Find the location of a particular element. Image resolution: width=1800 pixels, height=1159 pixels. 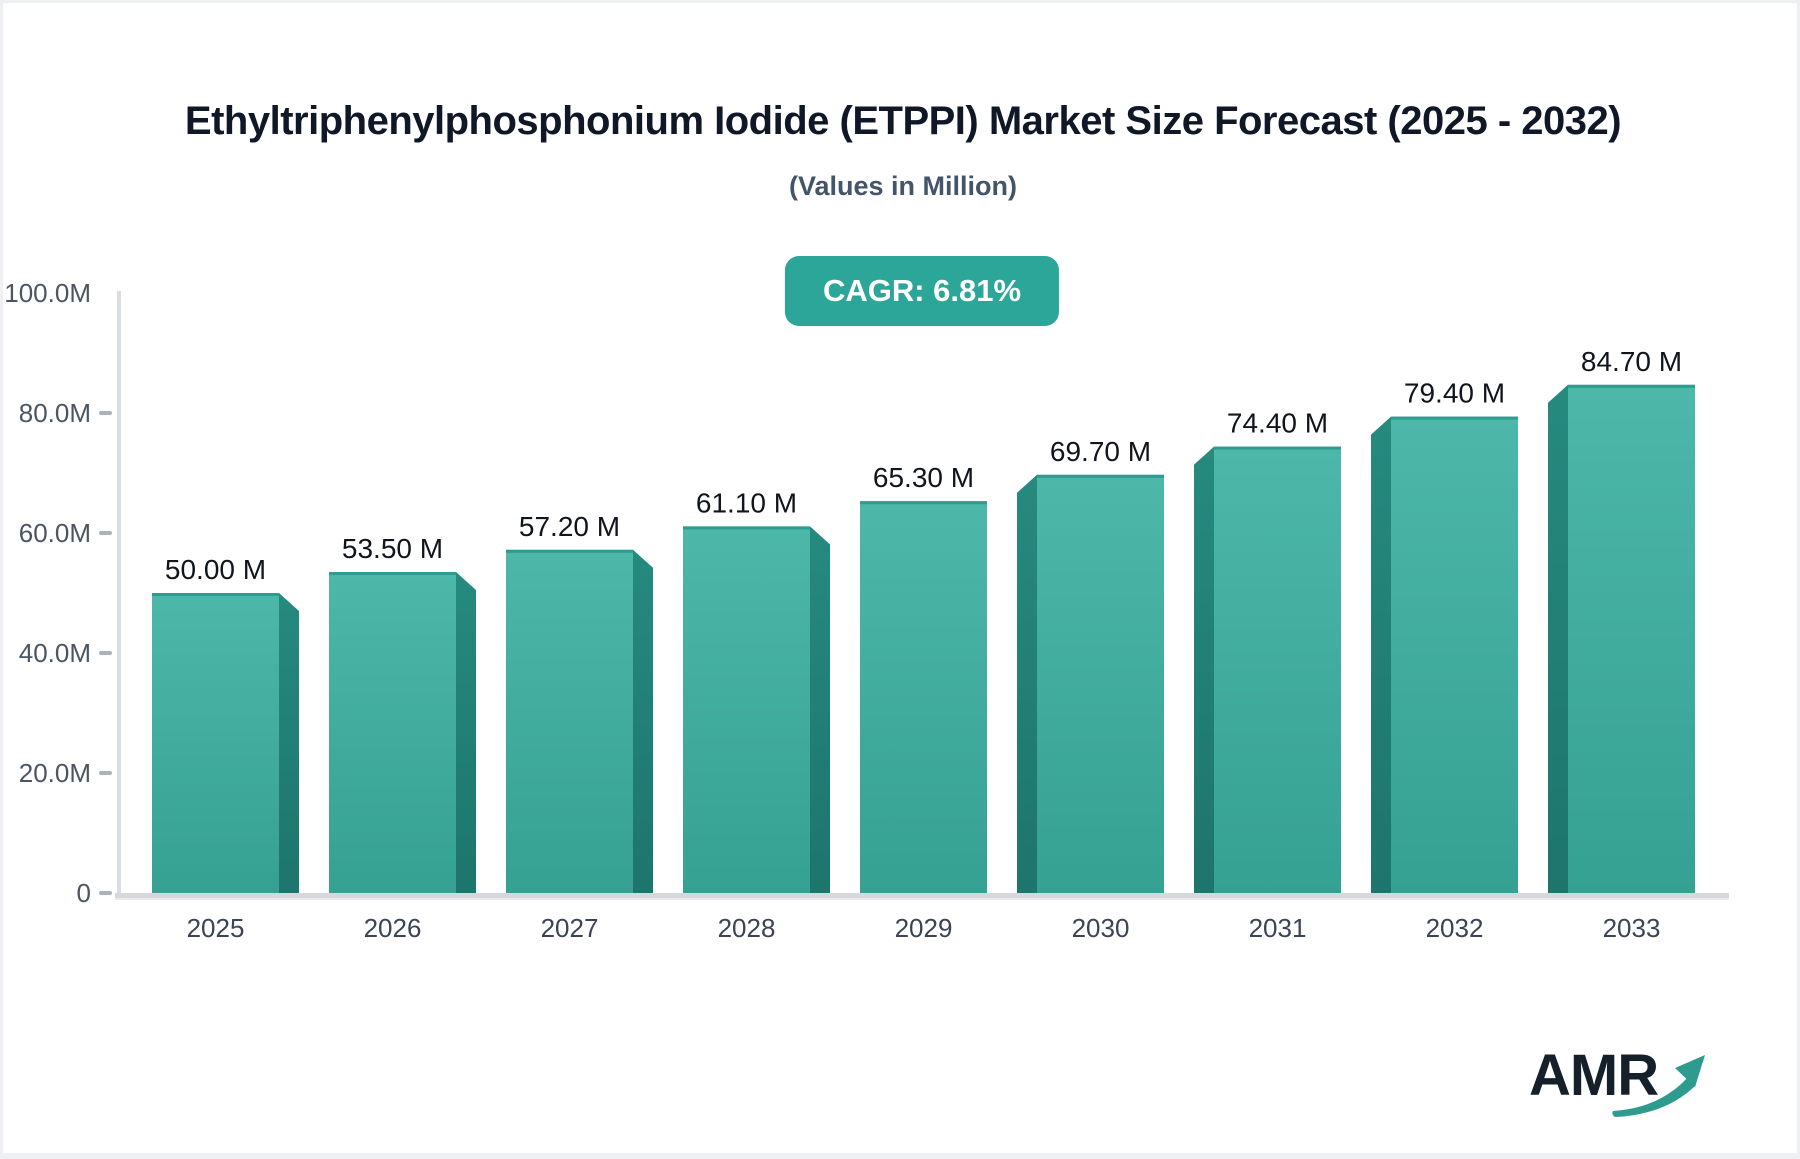

x-axis-label: 2033 is located at coordinates (1632, 928).